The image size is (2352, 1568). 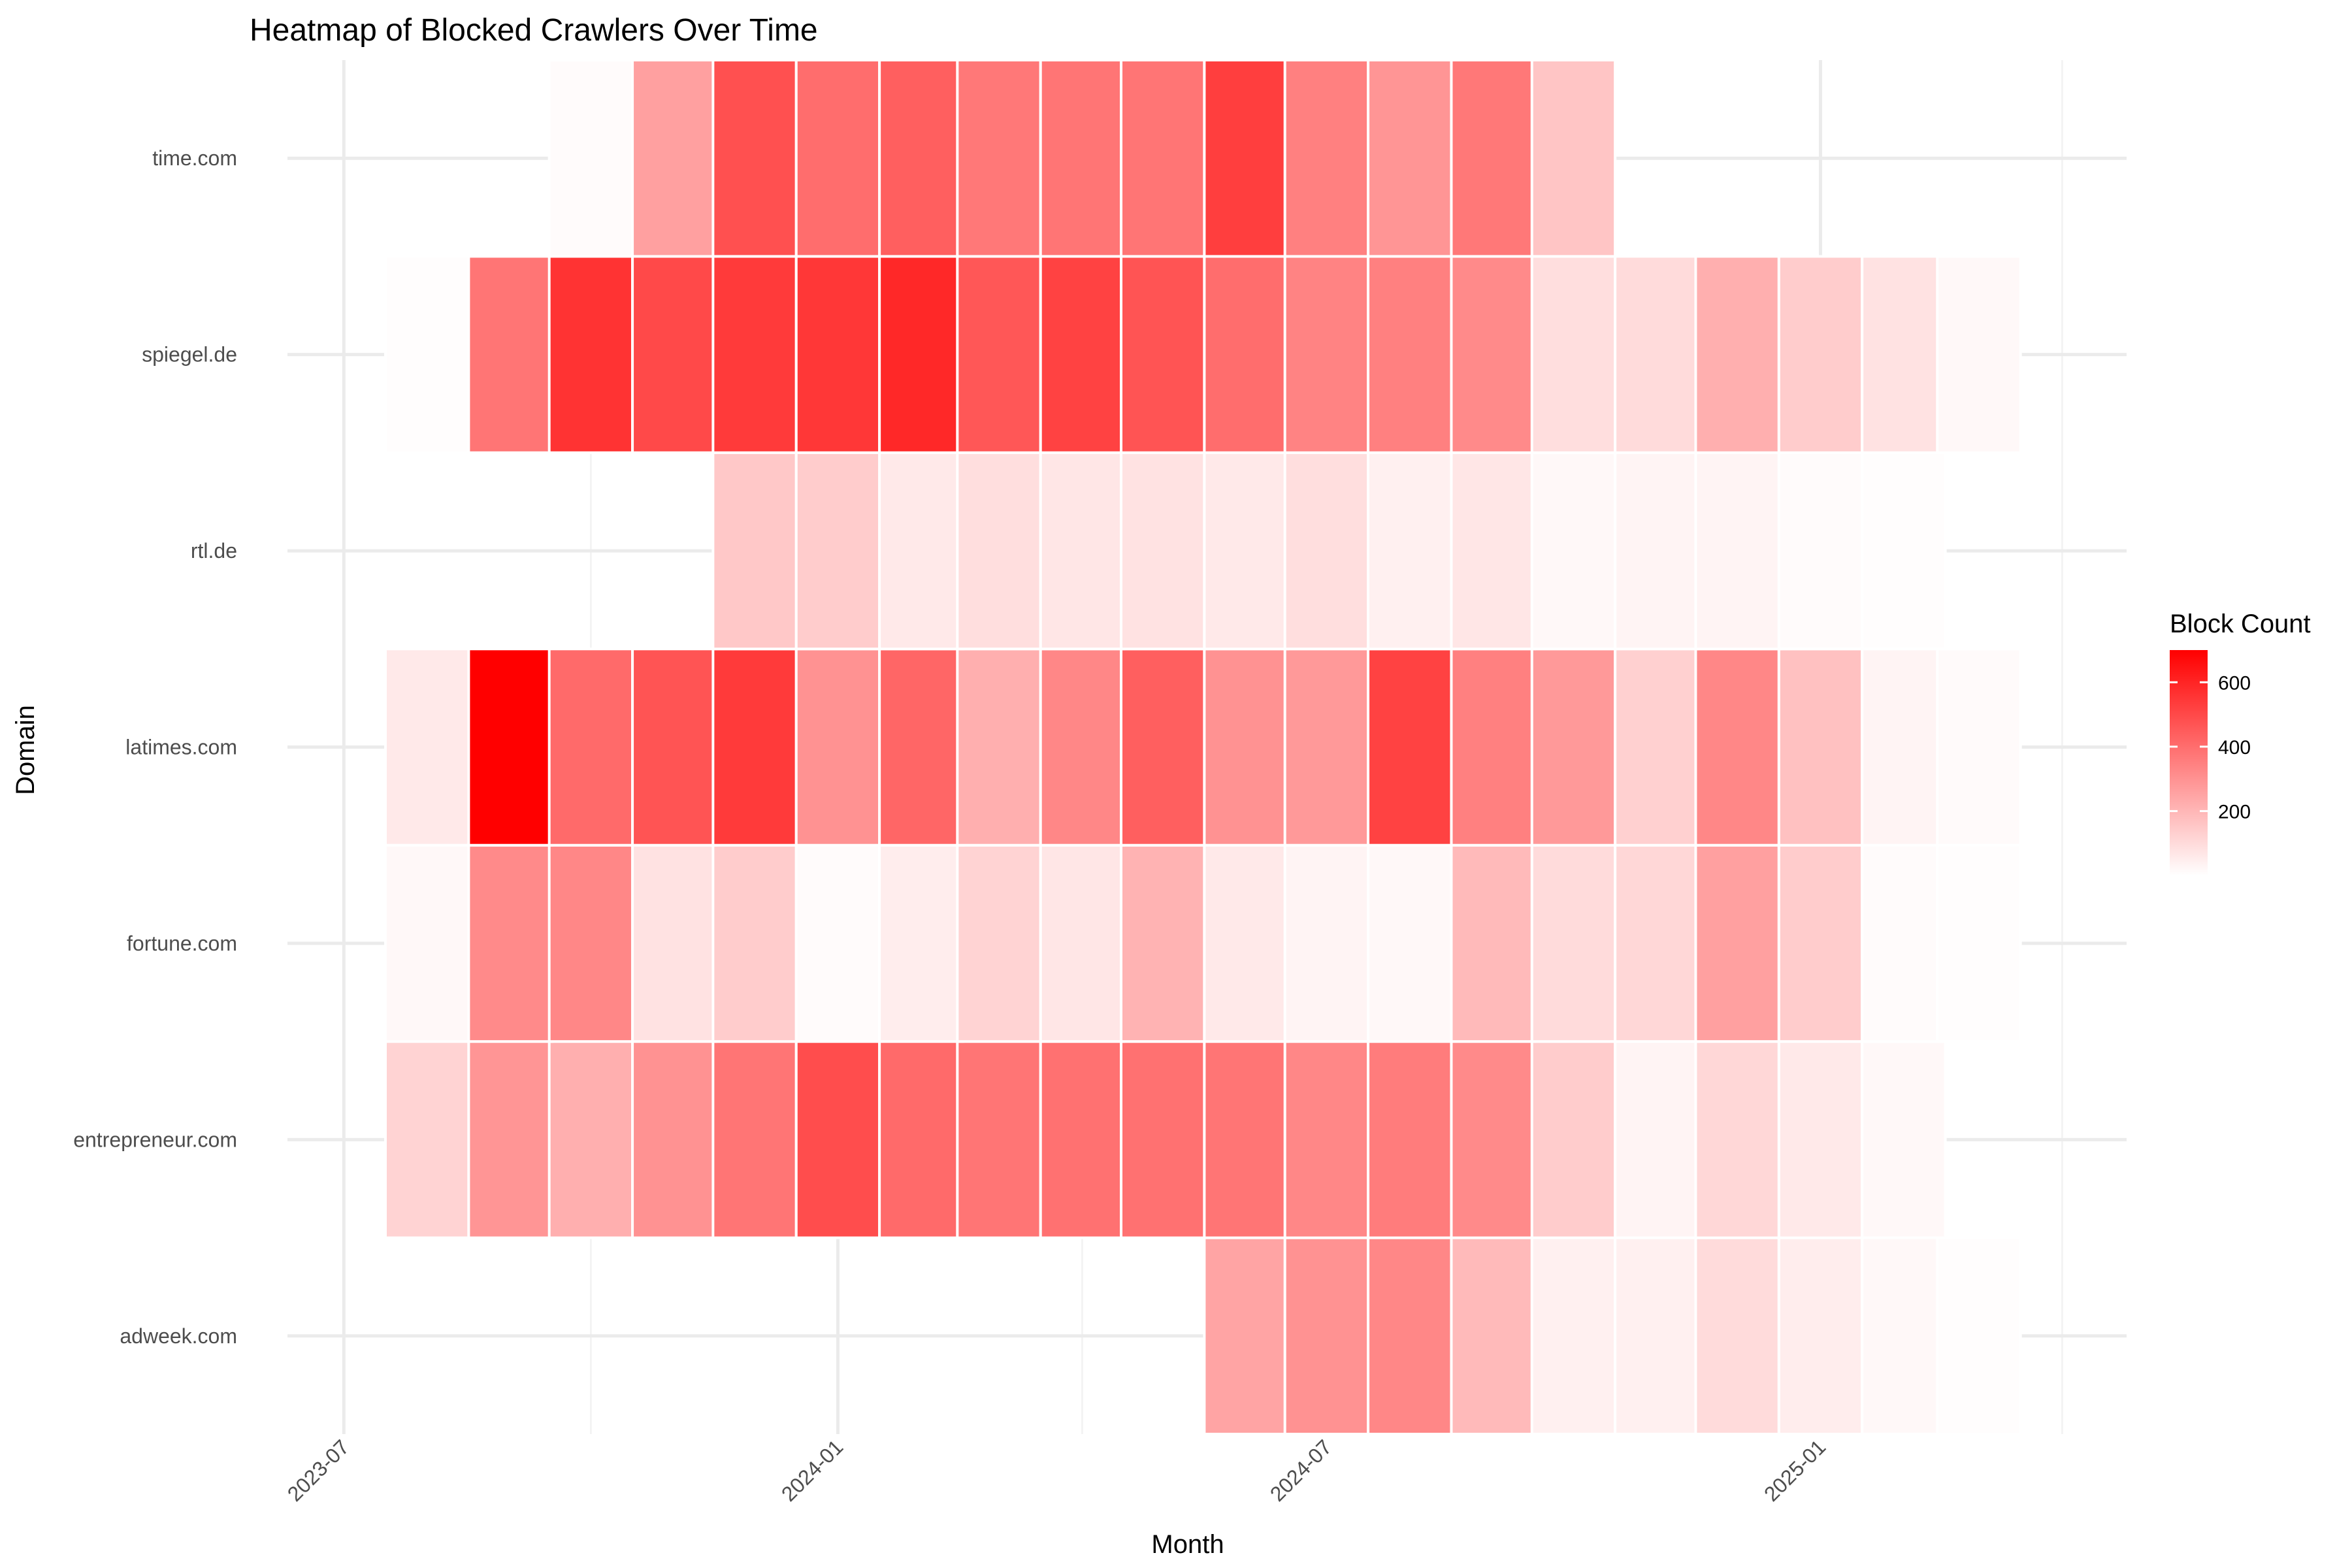 I want to click on y-axis-title: Domain, so click(x=25, y=750).